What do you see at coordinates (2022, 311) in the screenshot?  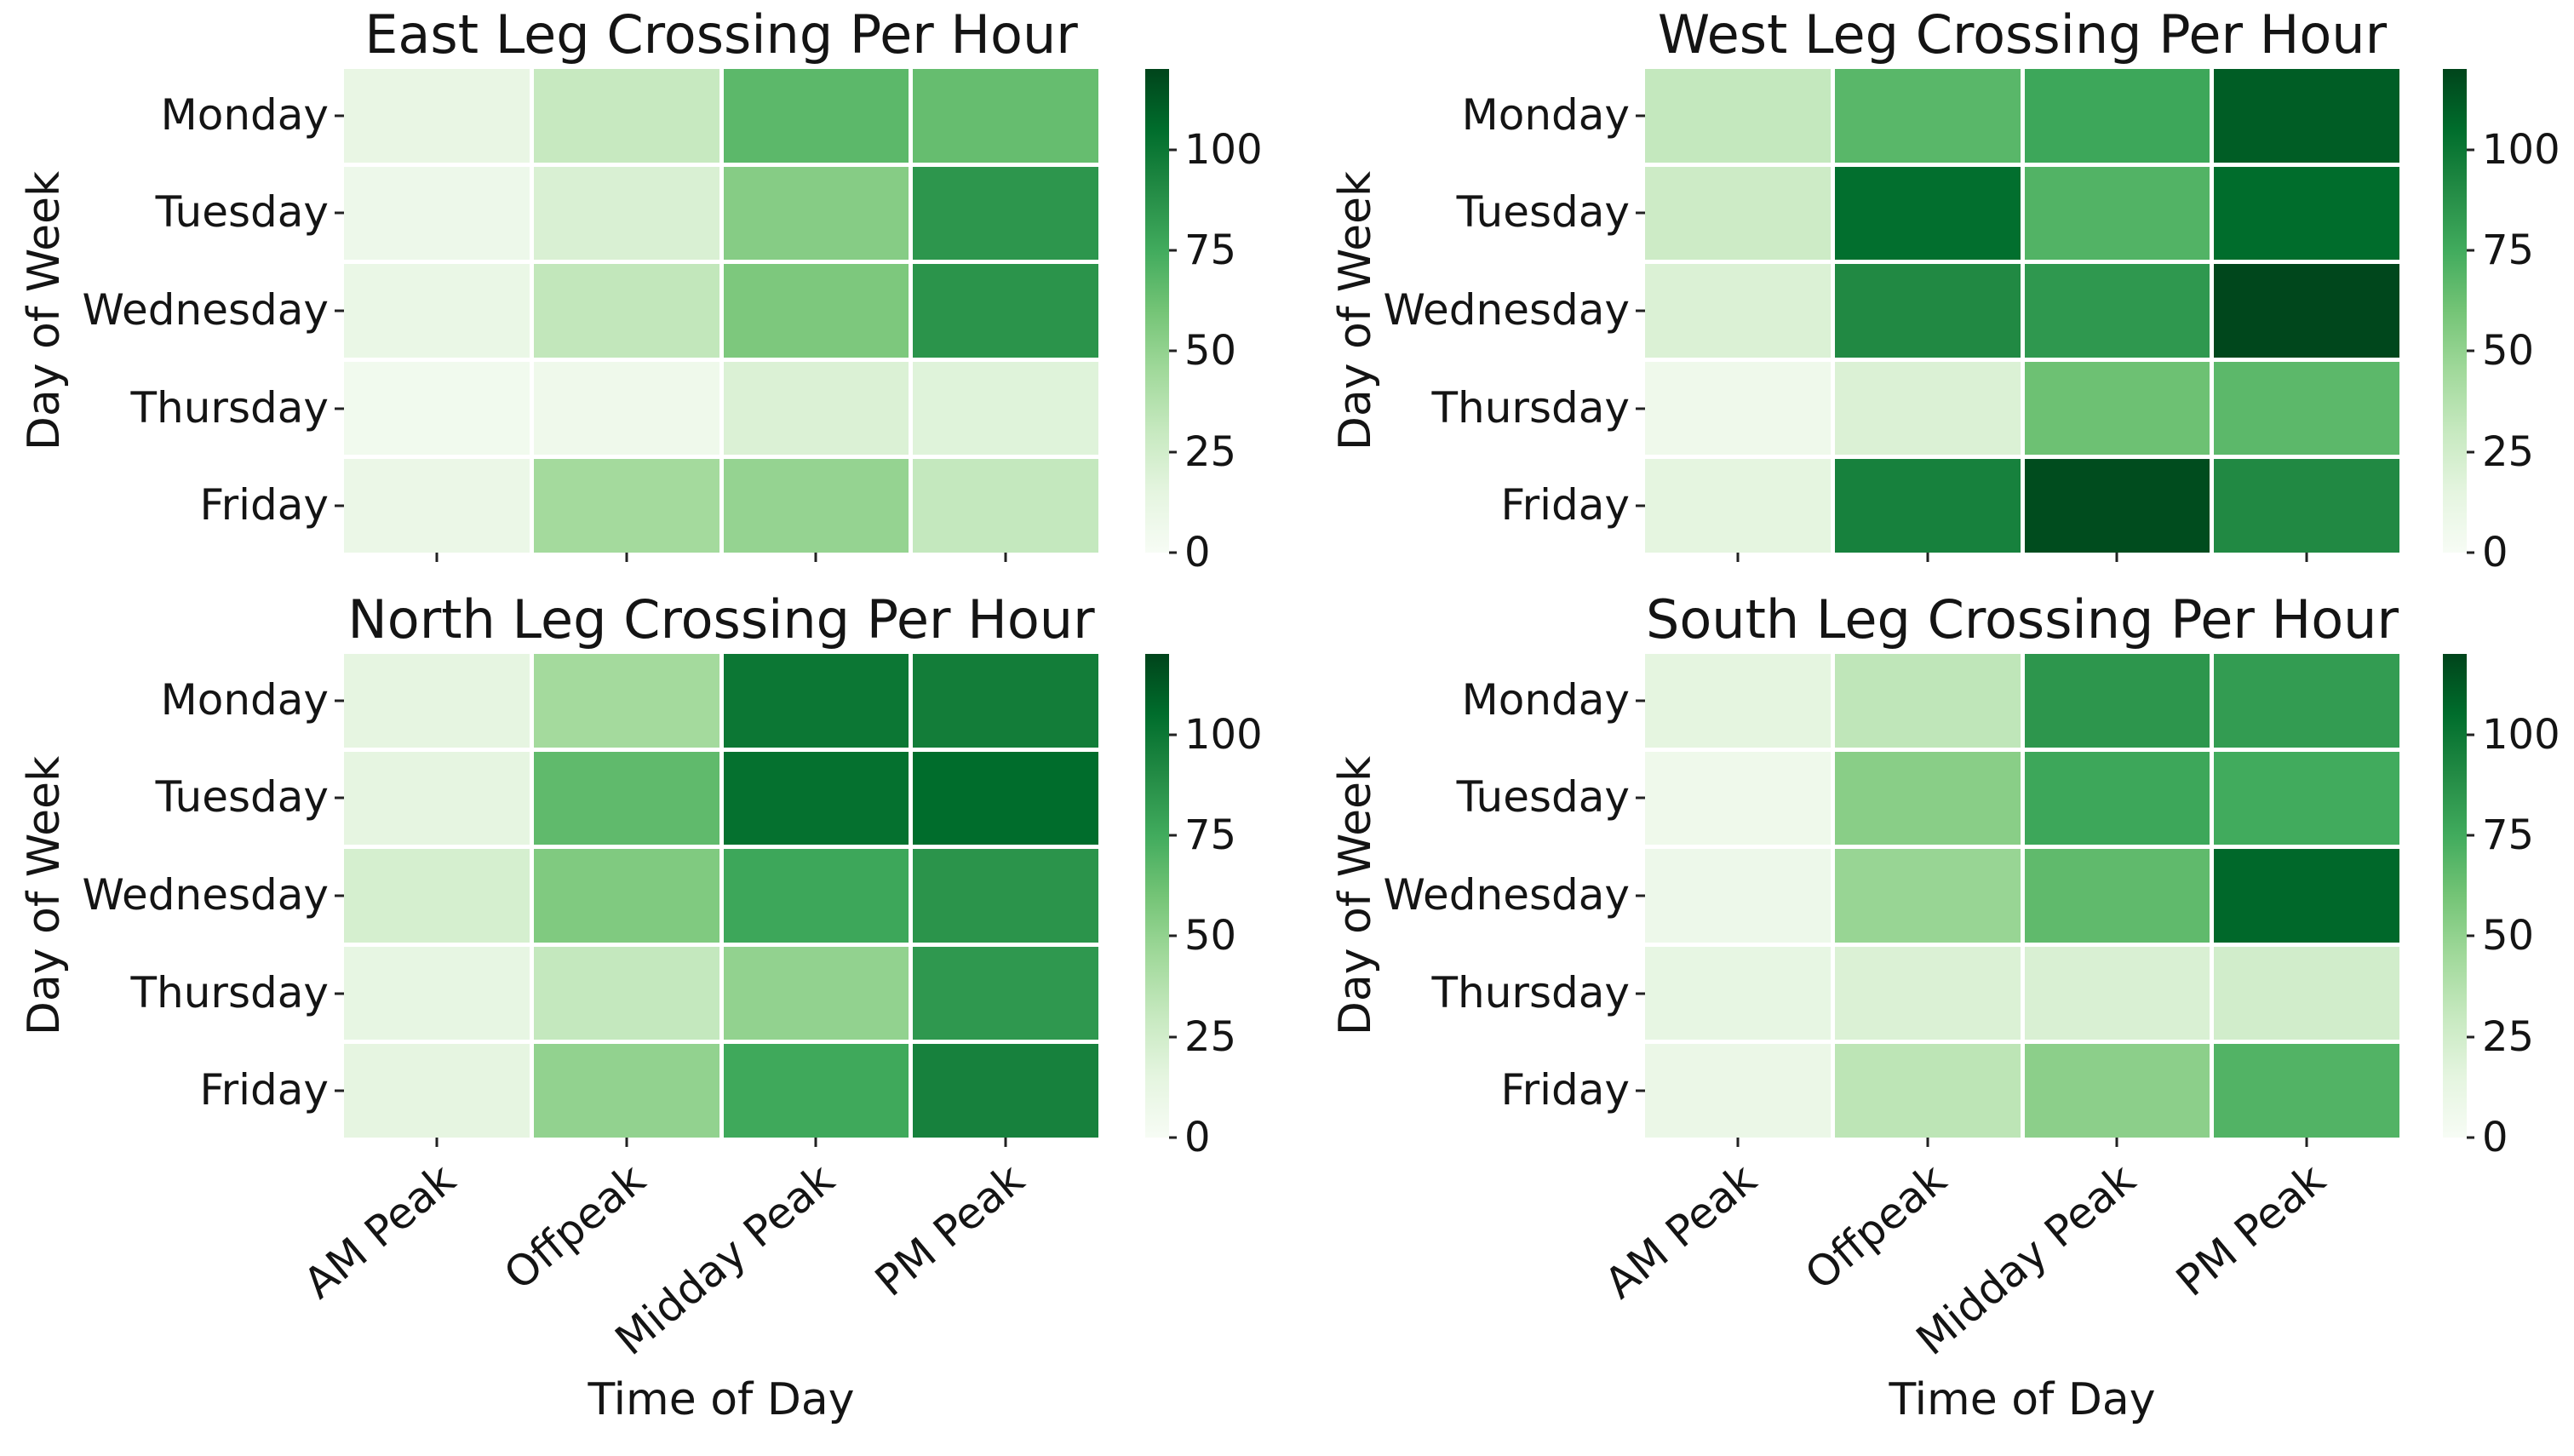 I see `heatmap-grid` at bounding box center [2022, 311].